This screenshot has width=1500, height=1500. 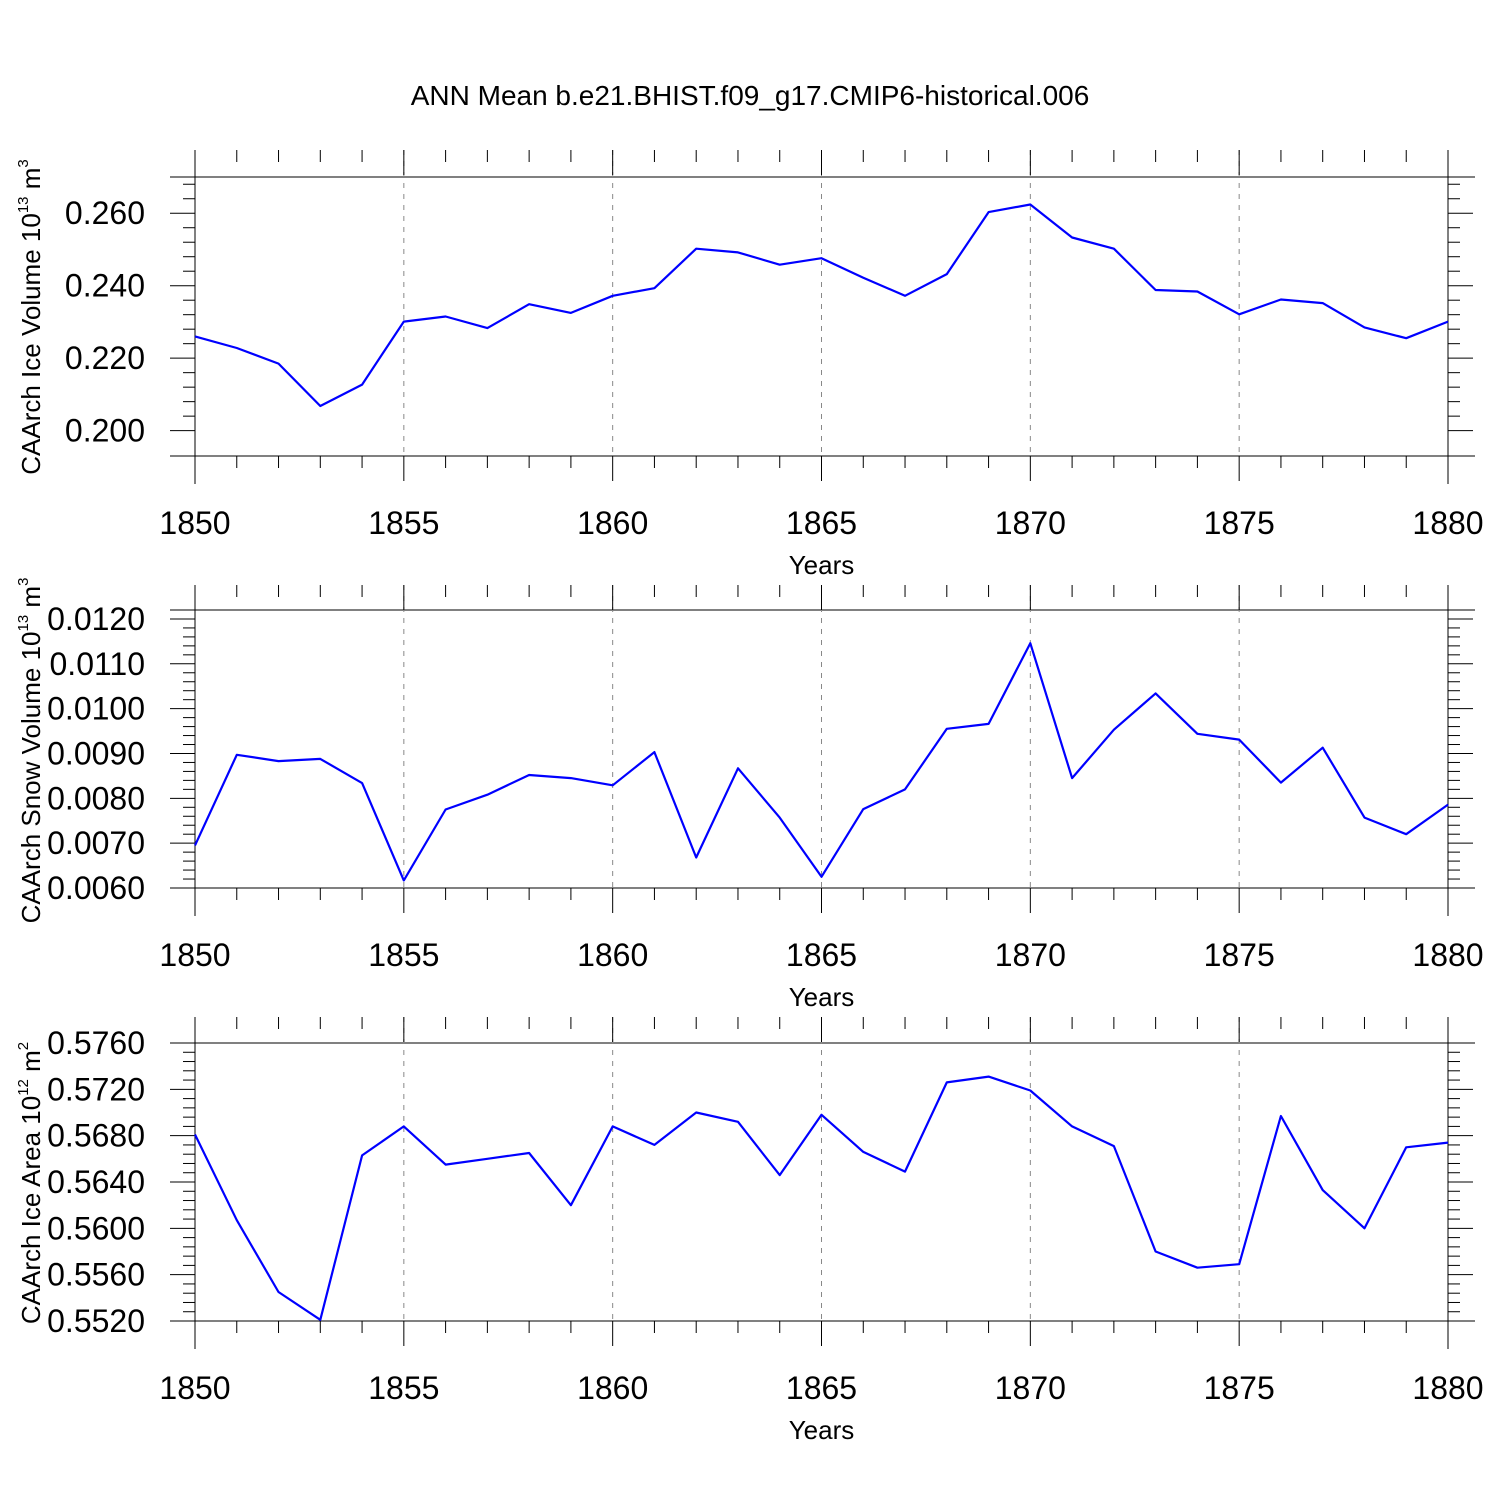 What do you see at coordinates (105, 358) in the screenshot?
I see `y-tick-label: 0.220` at bounding box center [105, 358].